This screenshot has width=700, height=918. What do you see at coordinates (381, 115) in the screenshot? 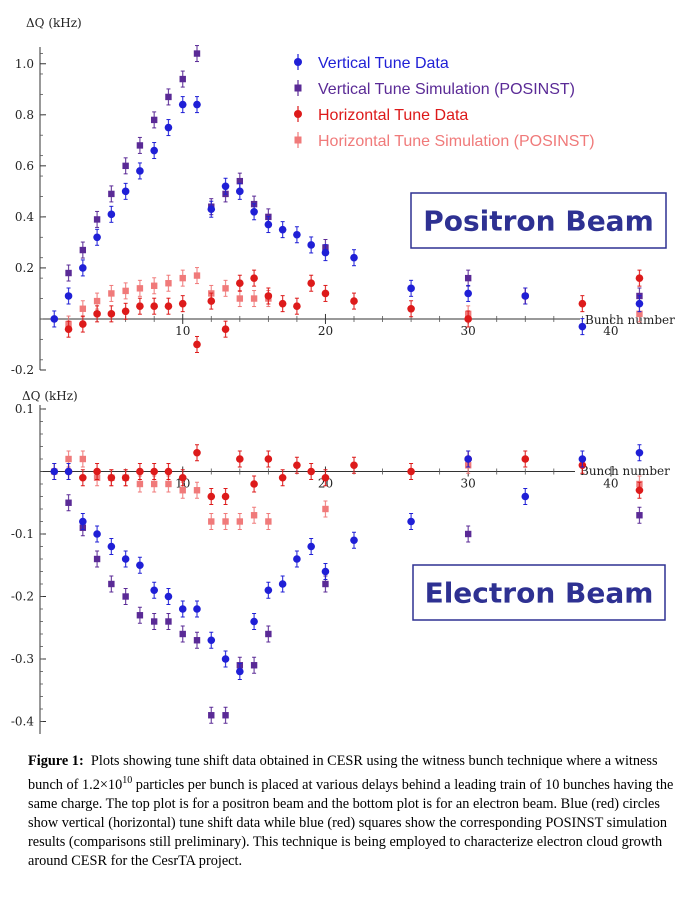
I see `legend-entry: Horizontal Tune Data` at bounding box center [381, 115].